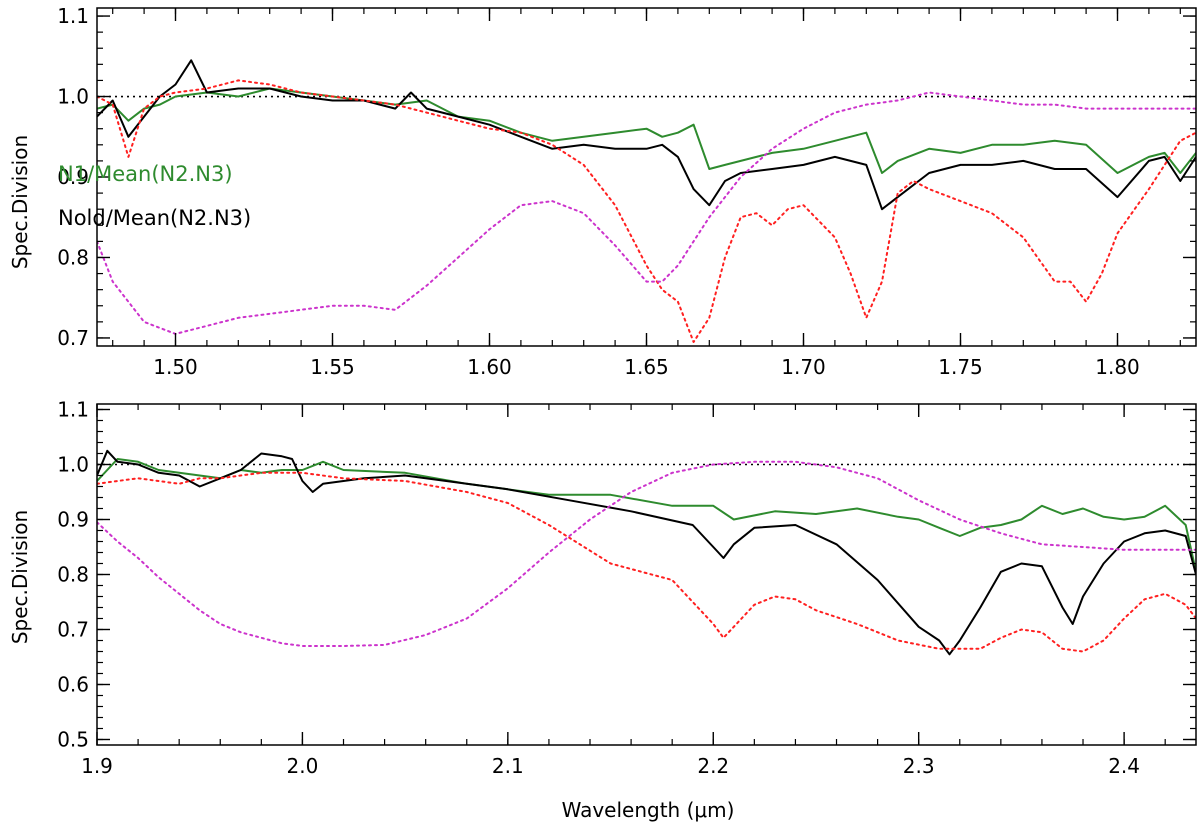  I want to click on top-y-tick-label: 1.0, so click(73, 97).